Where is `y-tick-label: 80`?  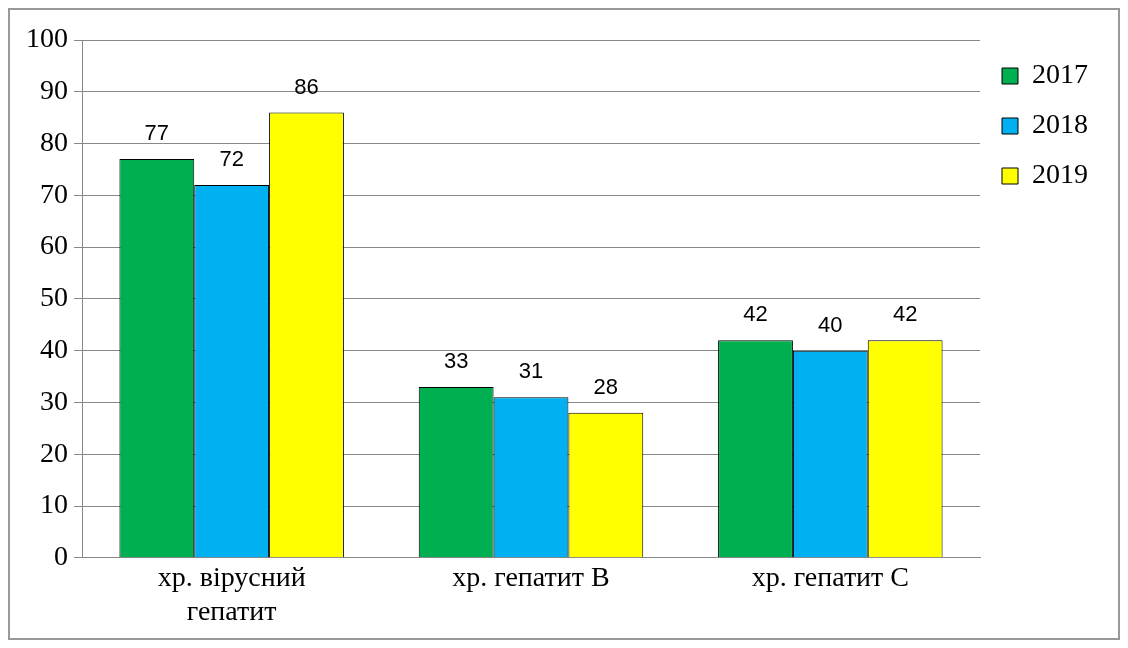
y-tick-label: 80 is located at coordinates (54, 141).